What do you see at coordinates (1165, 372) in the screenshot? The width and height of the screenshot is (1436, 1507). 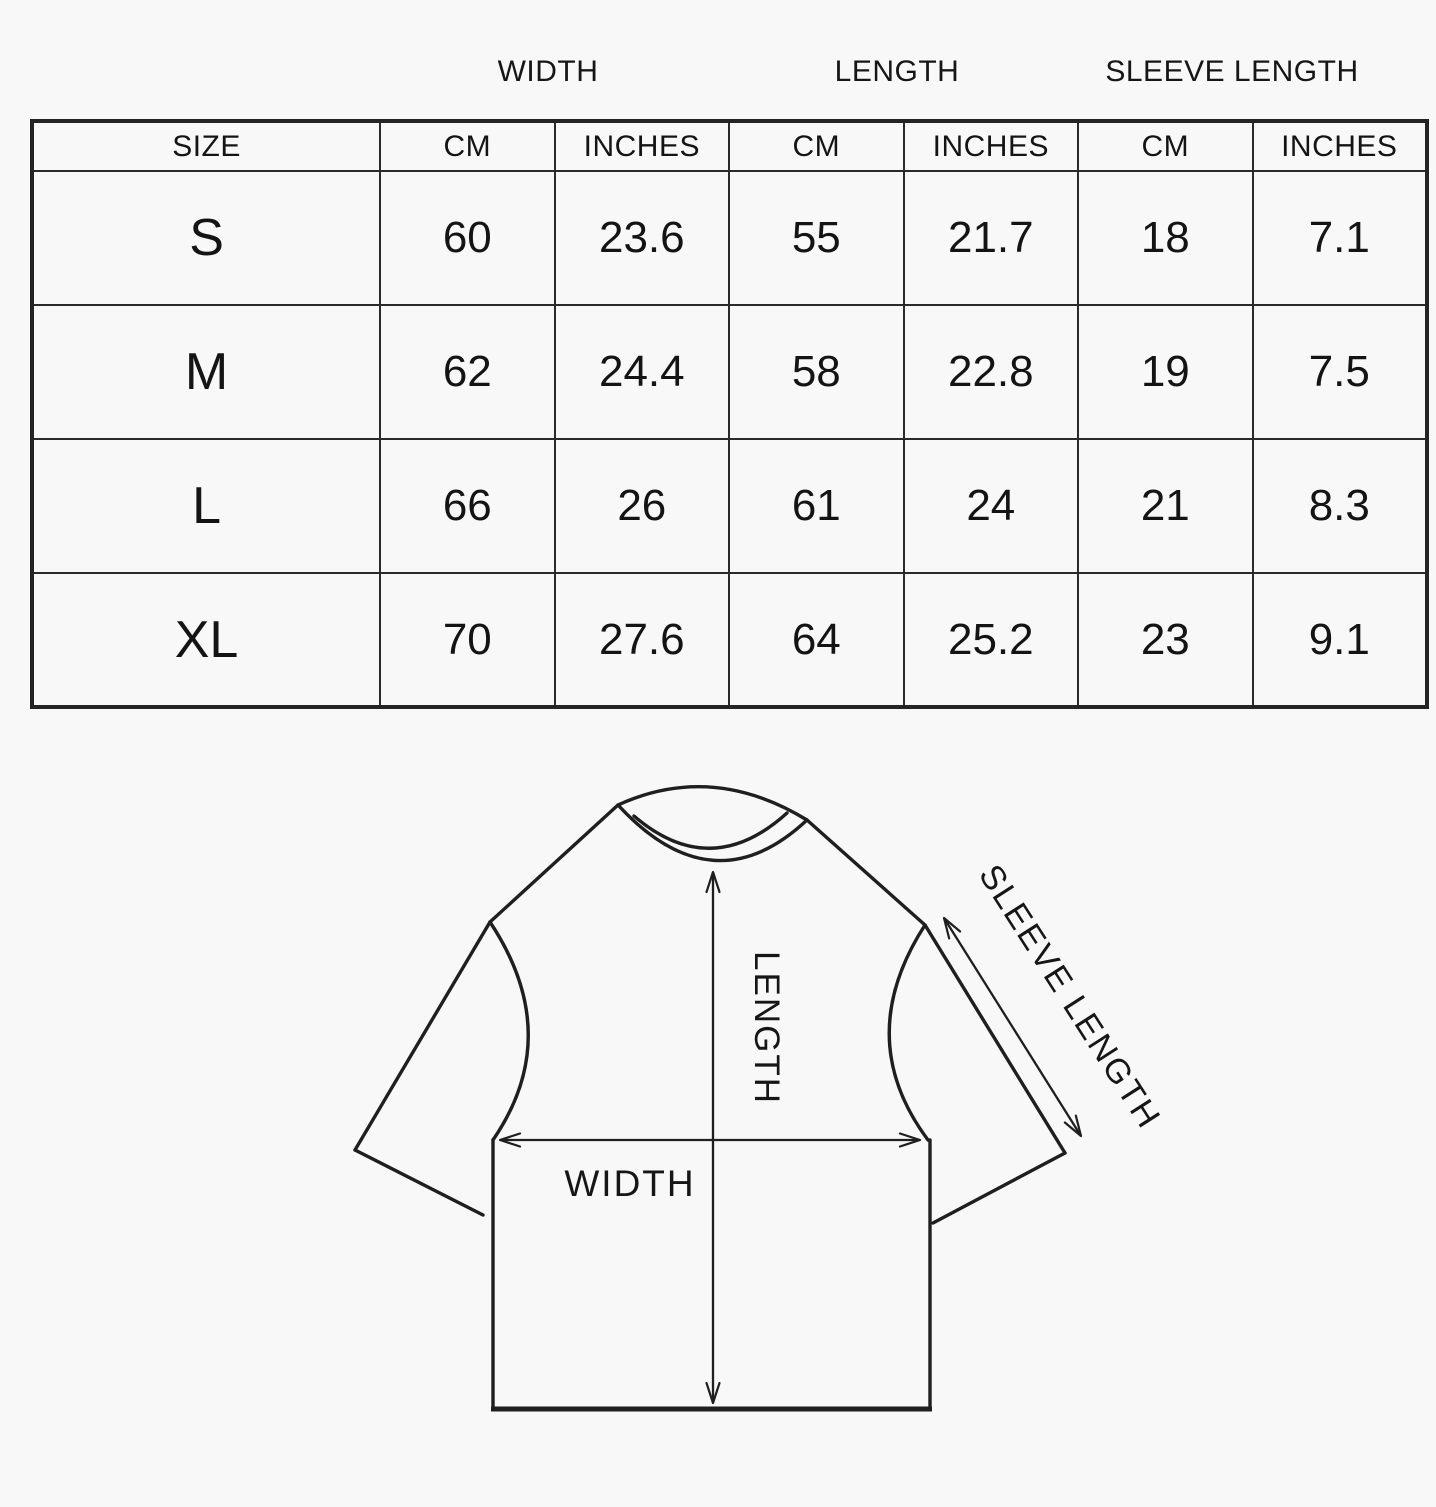 I see `table-cell: 19` at bounding box center [1165, 372].